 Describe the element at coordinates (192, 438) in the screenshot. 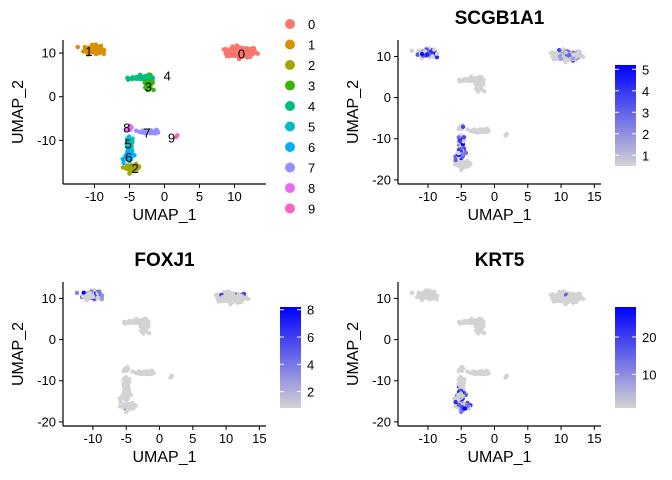

I see `x-tick-label: 5` at that location.